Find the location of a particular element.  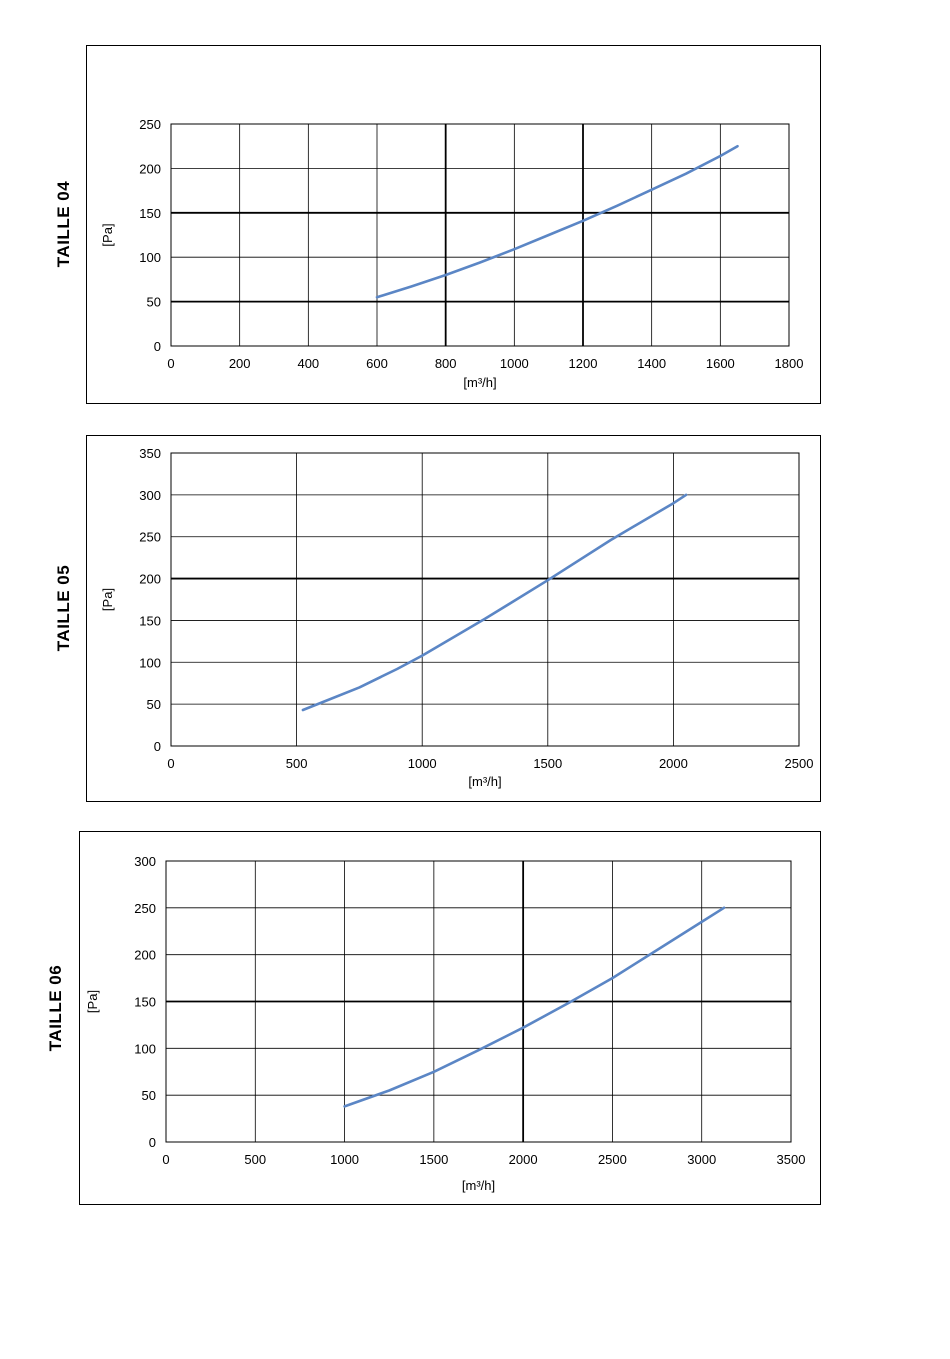

x-tick-label: 600 is located at coordinates (377, 363).